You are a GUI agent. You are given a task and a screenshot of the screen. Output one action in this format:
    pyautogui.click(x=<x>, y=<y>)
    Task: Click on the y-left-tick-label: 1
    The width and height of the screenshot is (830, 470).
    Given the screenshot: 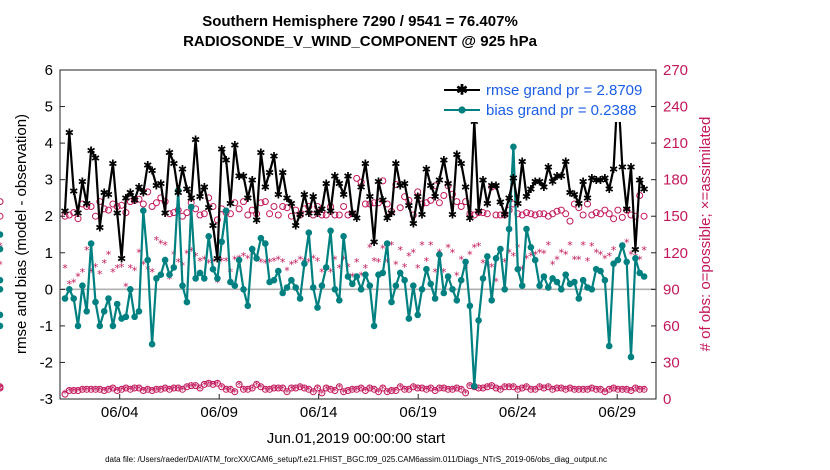 What is the action you would take?
    pyautogui.click(x=49, y=253)
    